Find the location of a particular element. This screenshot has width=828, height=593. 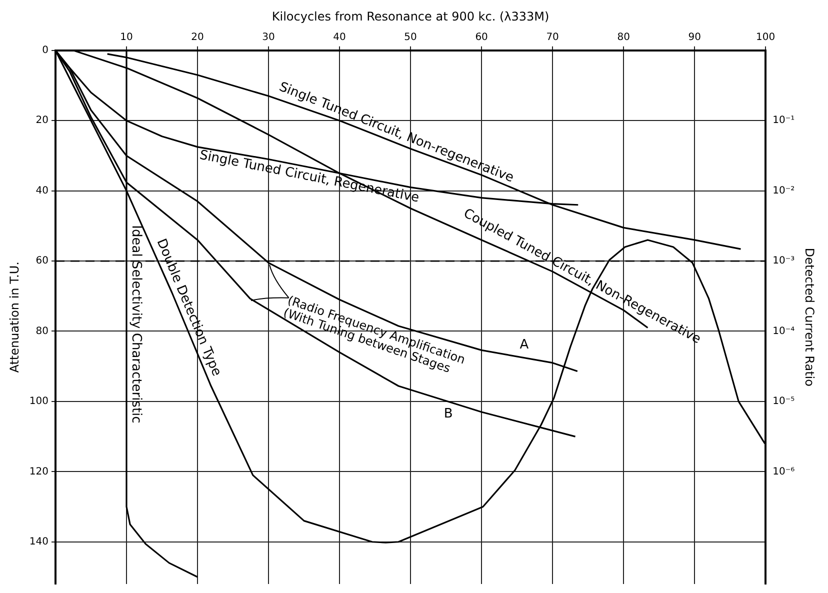

y-tick-label: 120 is located at coordinates (38, 472).